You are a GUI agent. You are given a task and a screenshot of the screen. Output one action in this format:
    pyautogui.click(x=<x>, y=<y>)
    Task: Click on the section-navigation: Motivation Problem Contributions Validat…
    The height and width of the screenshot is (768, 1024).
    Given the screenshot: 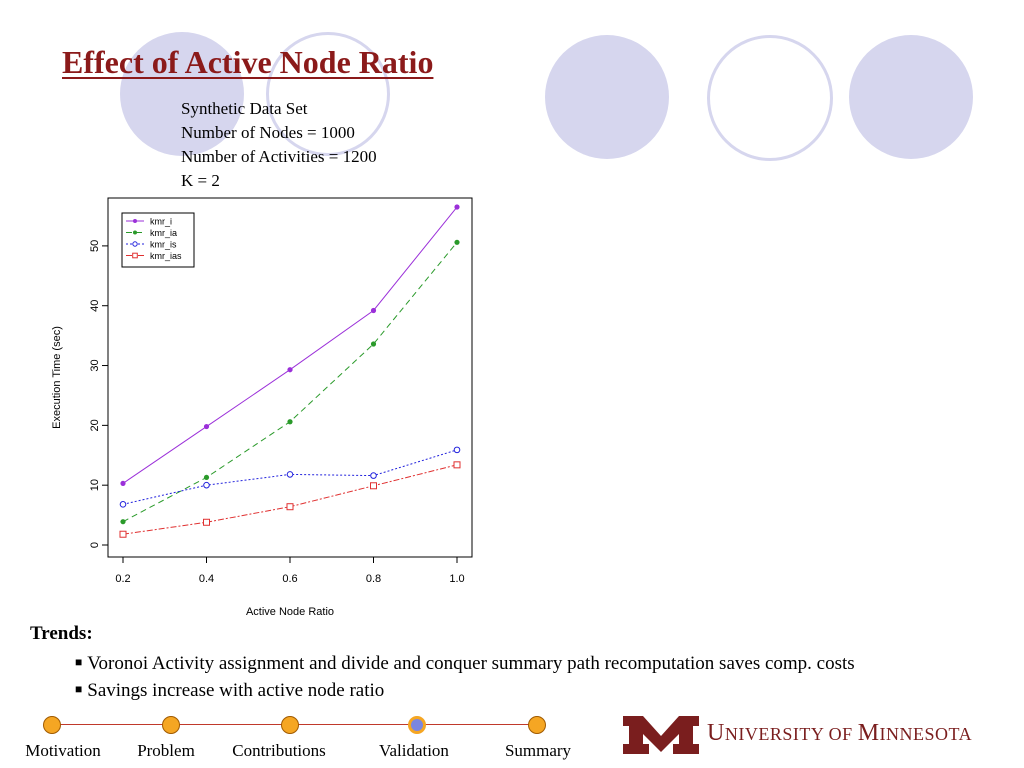 What is the action you would take?
    pyautogui.click(x=300, y=739)
    